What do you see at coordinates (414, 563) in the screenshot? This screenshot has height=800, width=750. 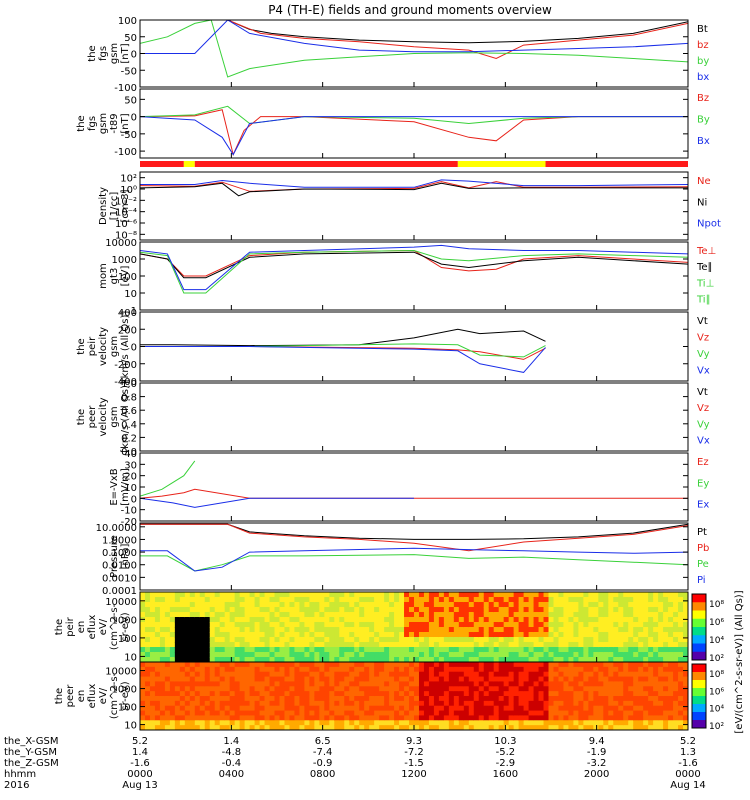 I see `series-pressure-Pe` at bounding box center [414, 563].